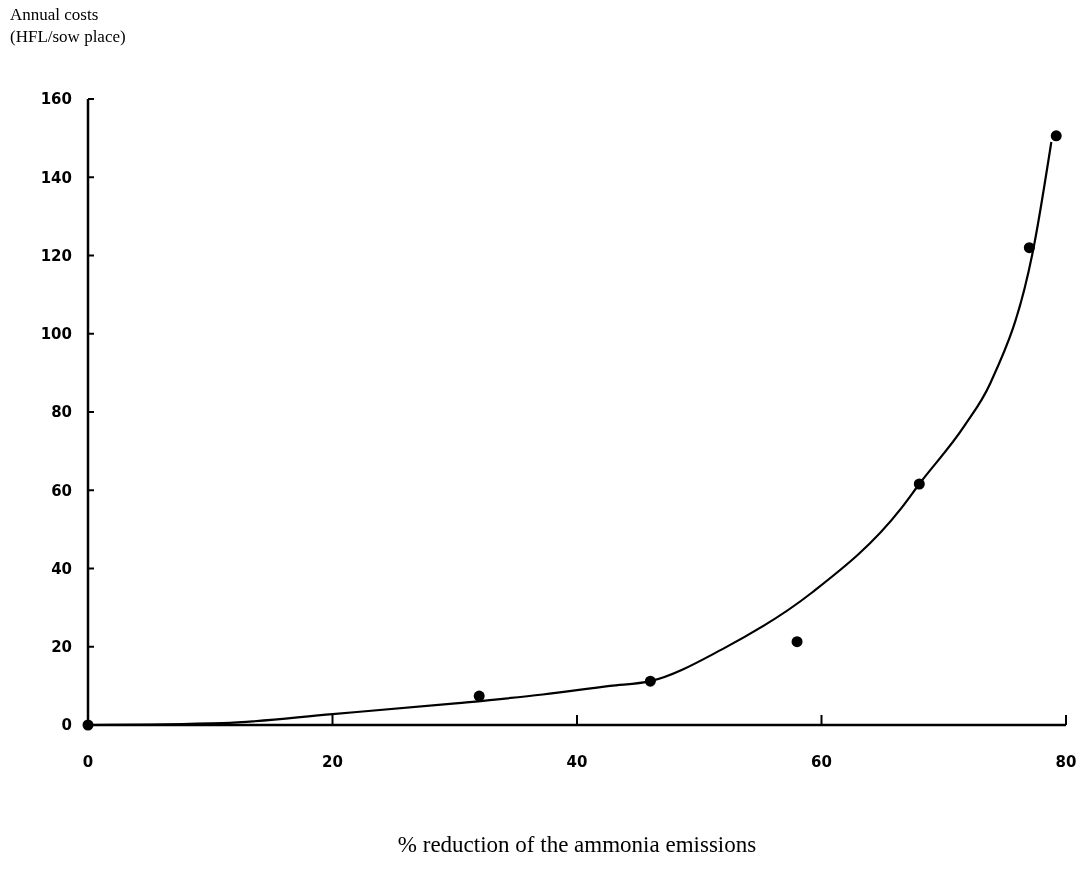 The height and width of the screenshot is (880, 1080). Describe the element at coordinates (61, 568) in the screenshot. I see `y-tick-label: 40` at that location.